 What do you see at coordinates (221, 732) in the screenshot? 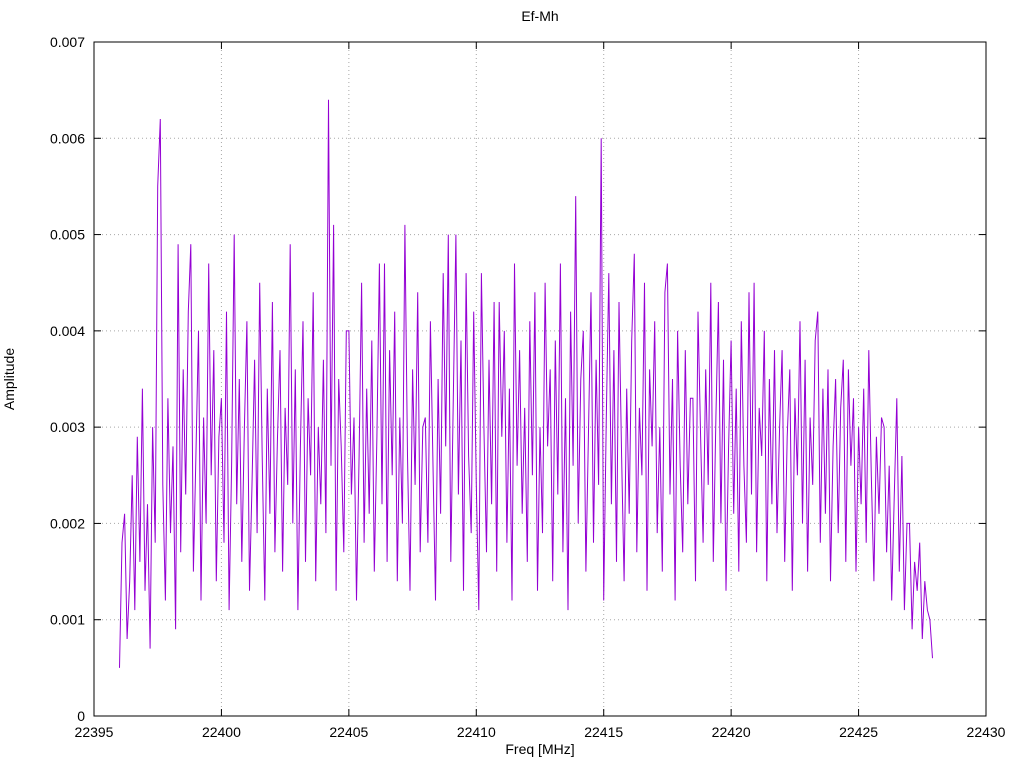
I see `x-tick-label: 22400` at bounding box center [221, 732].